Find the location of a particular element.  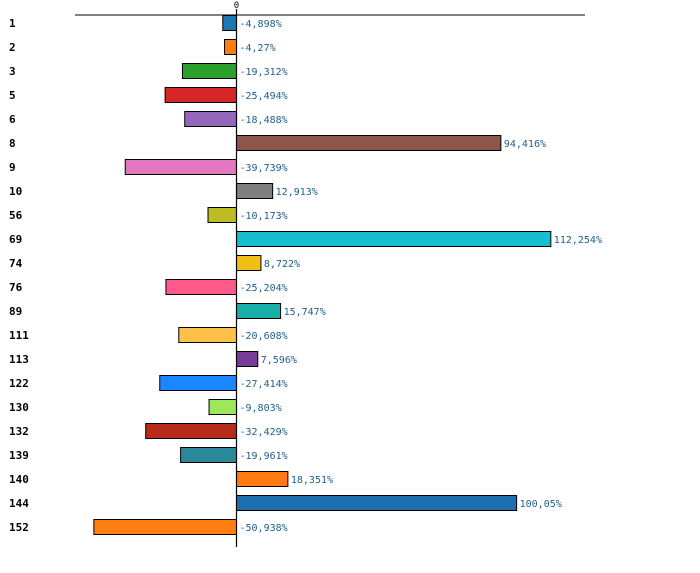

category-label-74: 74 is located at coordinates (16, 263).